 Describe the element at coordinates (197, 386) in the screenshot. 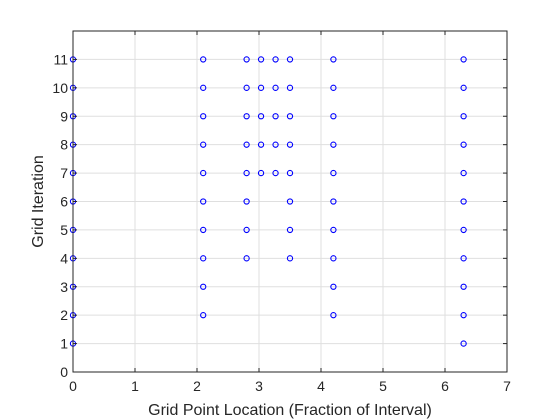

I see `x-tick-label: 2` at that location.